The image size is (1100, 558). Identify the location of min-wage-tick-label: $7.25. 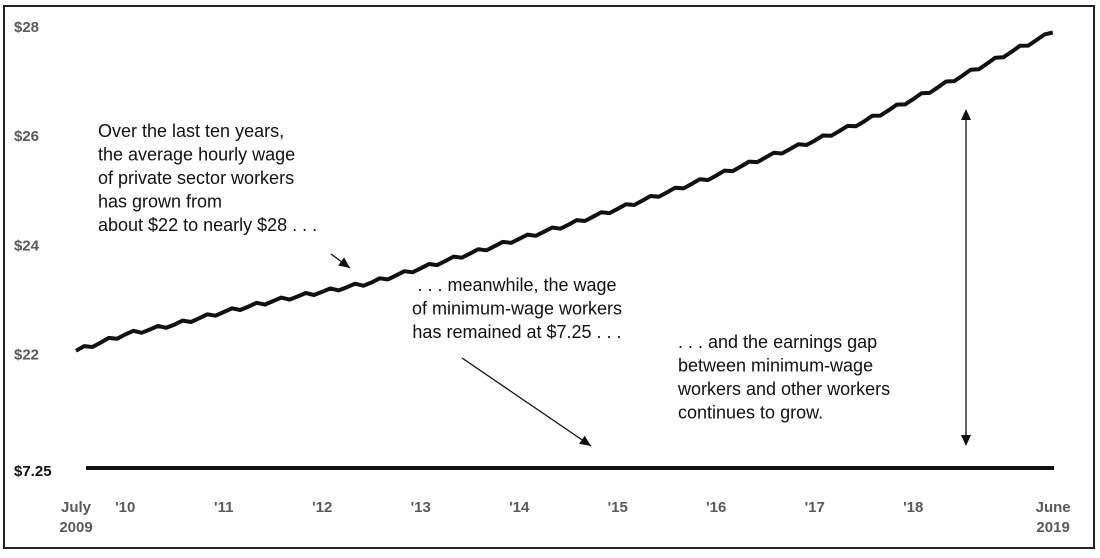
(33, 471).